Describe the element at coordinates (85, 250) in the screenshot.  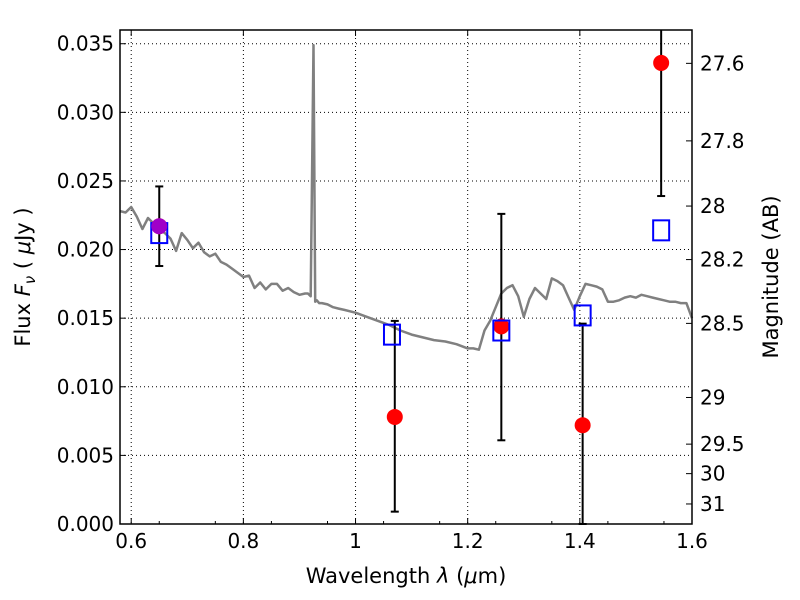
I see `y-tick-label: 0.020` at that location.